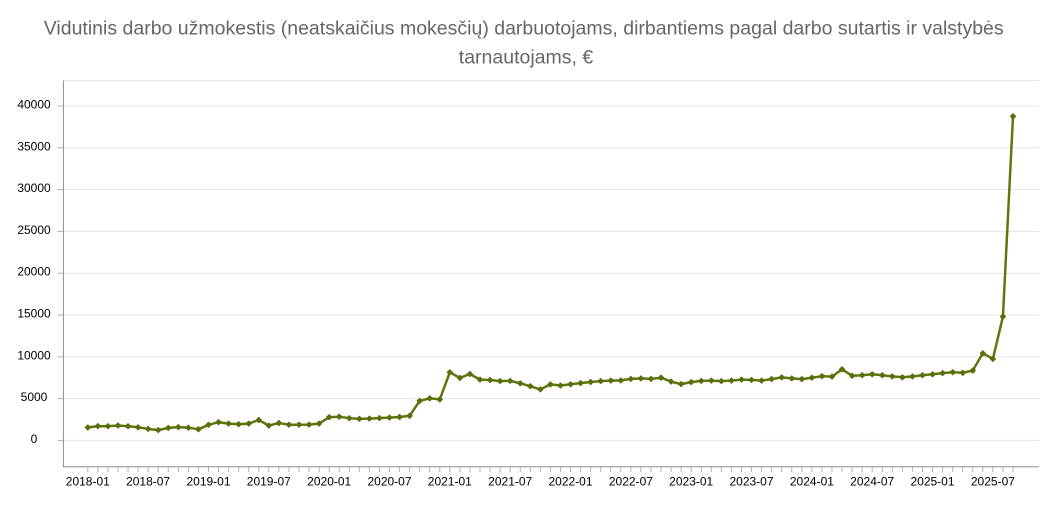 The width and height of the screenshot is (1056, 507). What do you see at coordinates (208, 482) in the screenshot?
I see `svg-text: 2019-01` at bounding box center [208, 482].